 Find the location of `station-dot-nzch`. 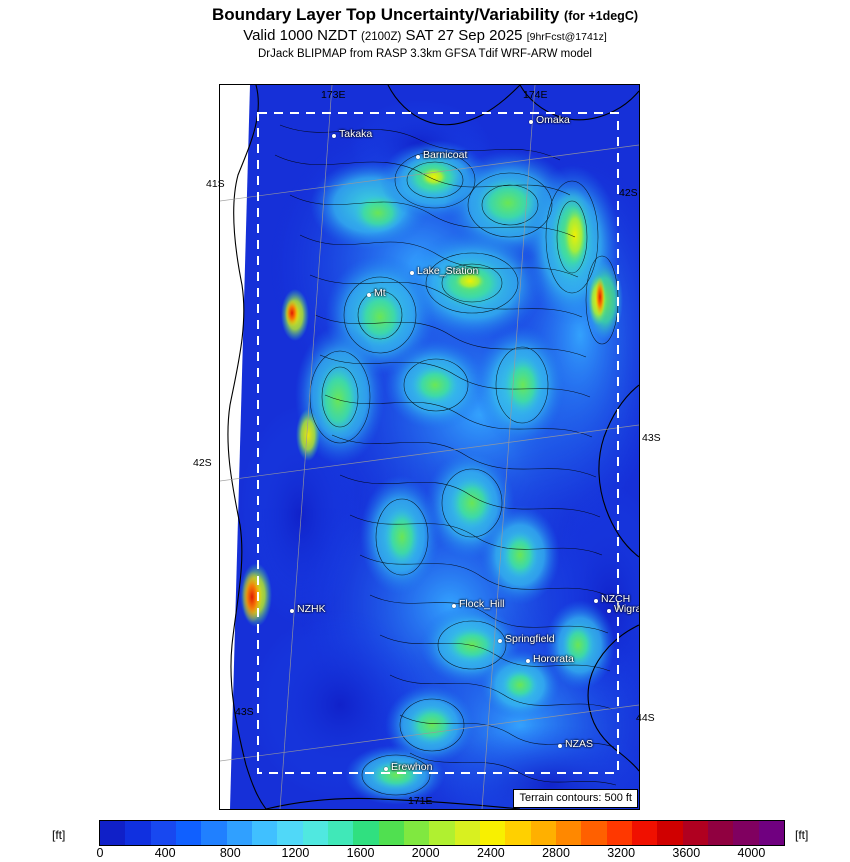

station-dot-nzch is located at coordinates (596, 601).